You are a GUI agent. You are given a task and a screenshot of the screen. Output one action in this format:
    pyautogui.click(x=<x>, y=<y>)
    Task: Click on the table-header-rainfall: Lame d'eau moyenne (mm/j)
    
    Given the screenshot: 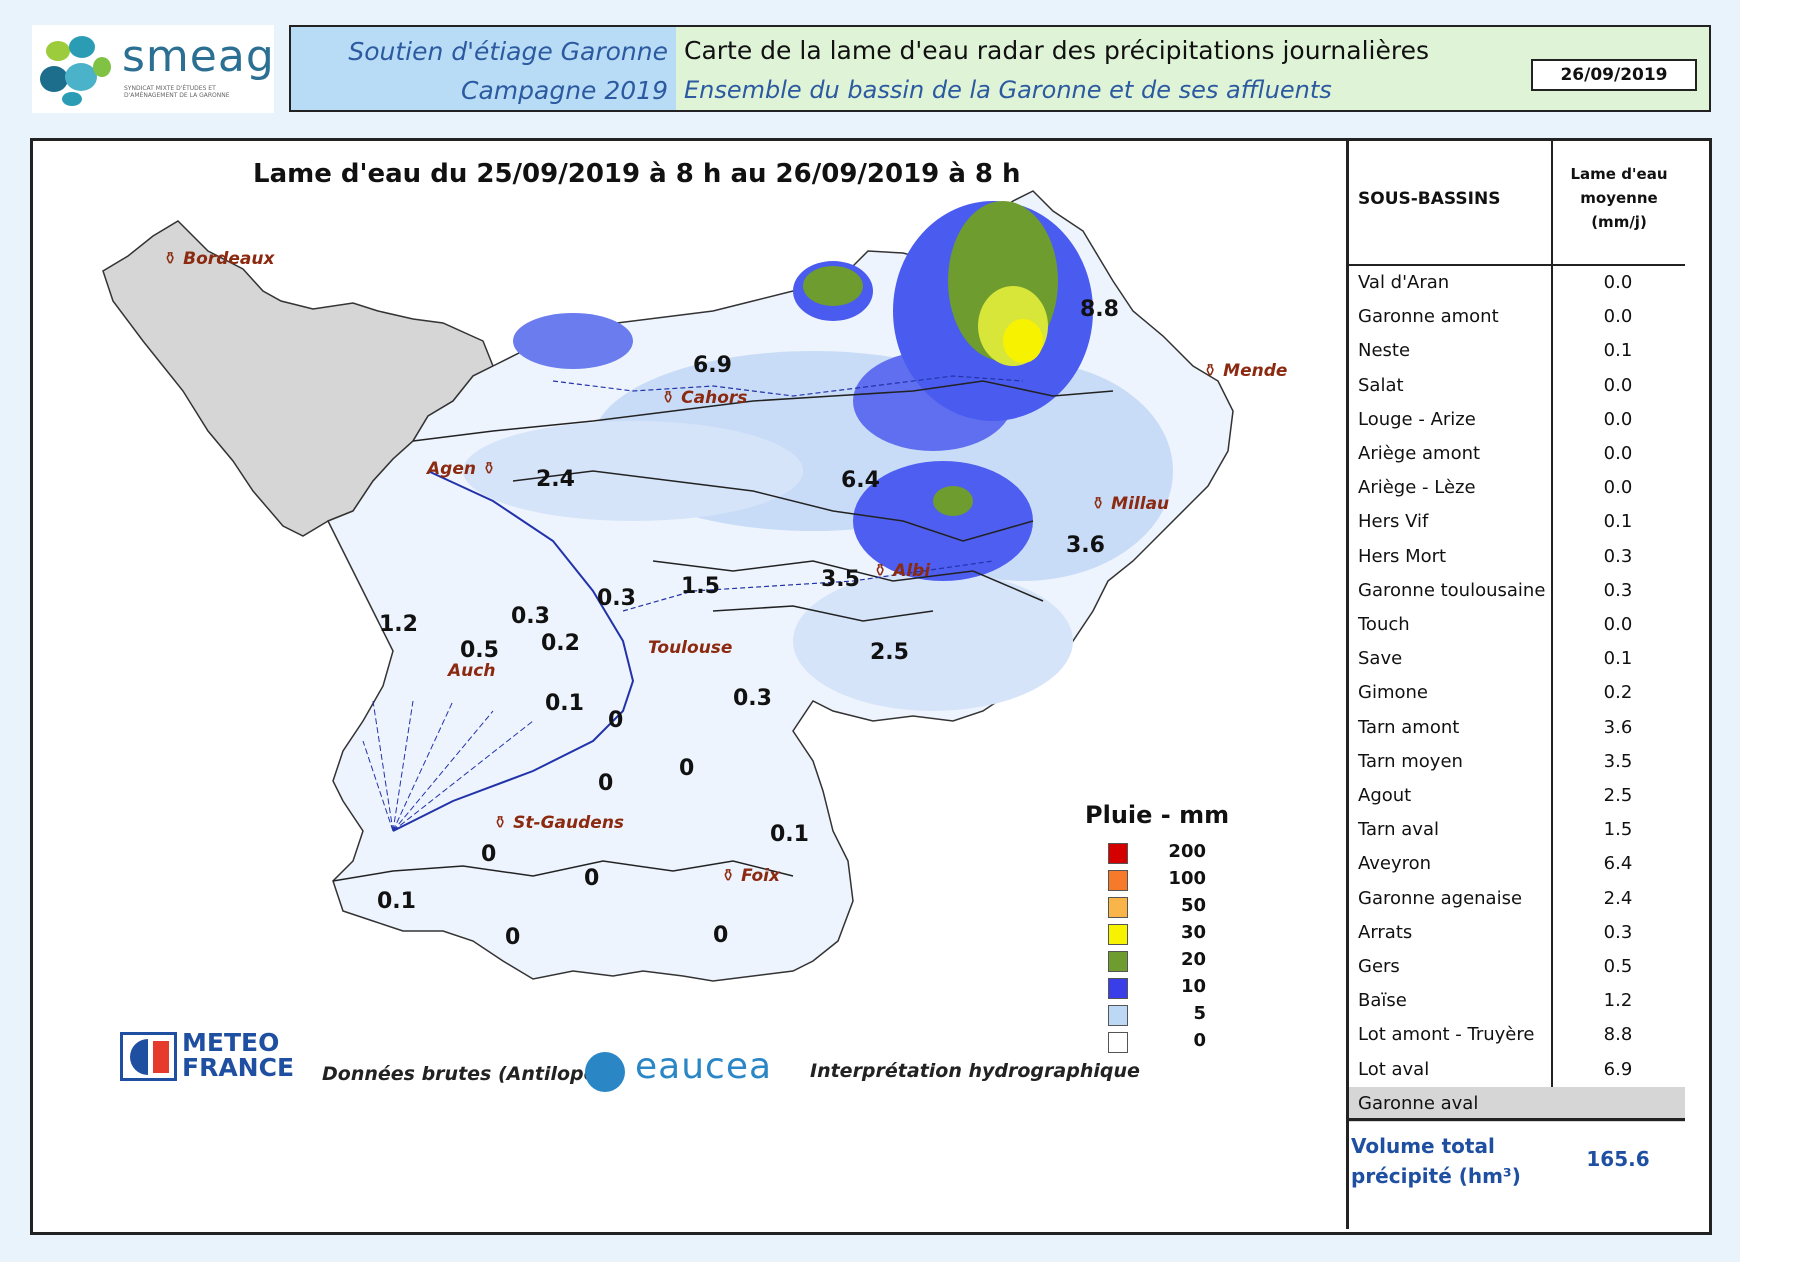 What is the action you would take?
    pyautogui.click(x=1619, y=203)
    